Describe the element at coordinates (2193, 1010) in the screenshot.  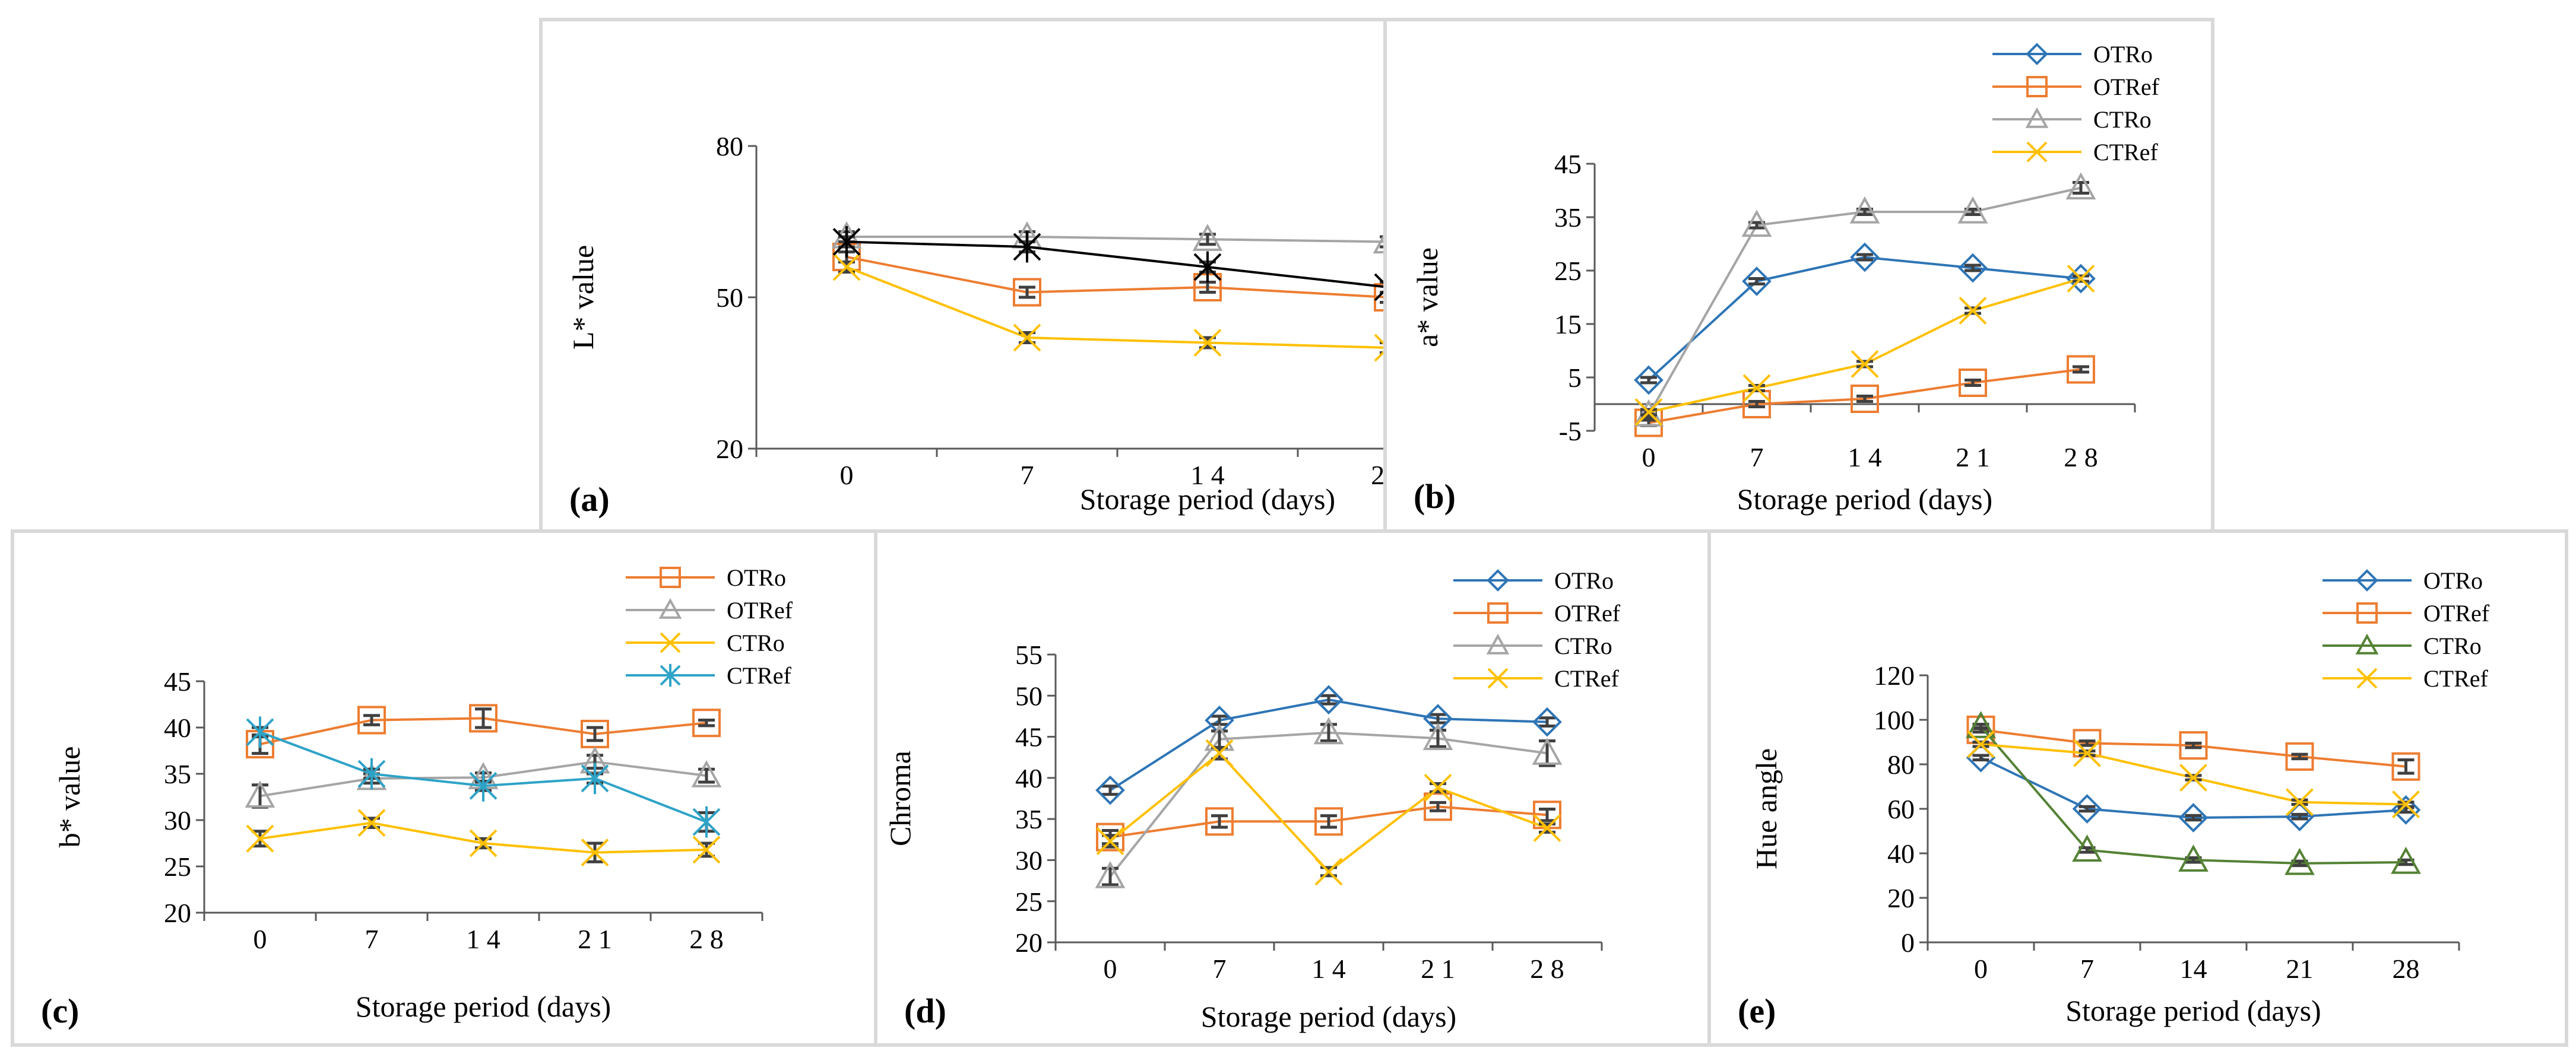
I see `x-axis-title: Storage period (days)` at that location.